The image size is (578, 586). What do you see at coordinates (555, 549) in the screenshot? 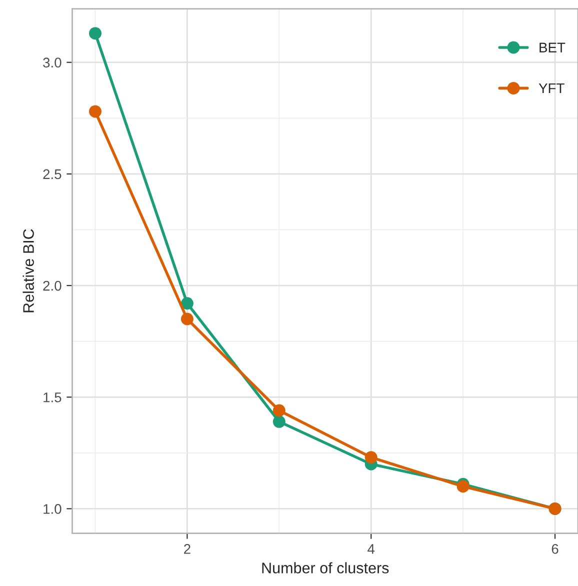
I see `x-tick-label: 6` at bounding box center [555, 549].